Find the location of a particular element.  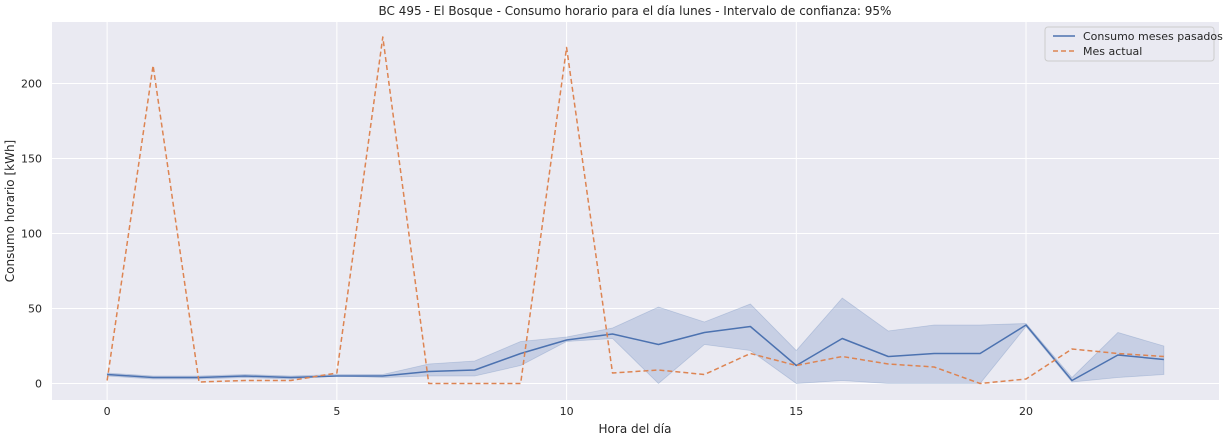

y-tick-label: 0 is located at coordinates (38, 384).